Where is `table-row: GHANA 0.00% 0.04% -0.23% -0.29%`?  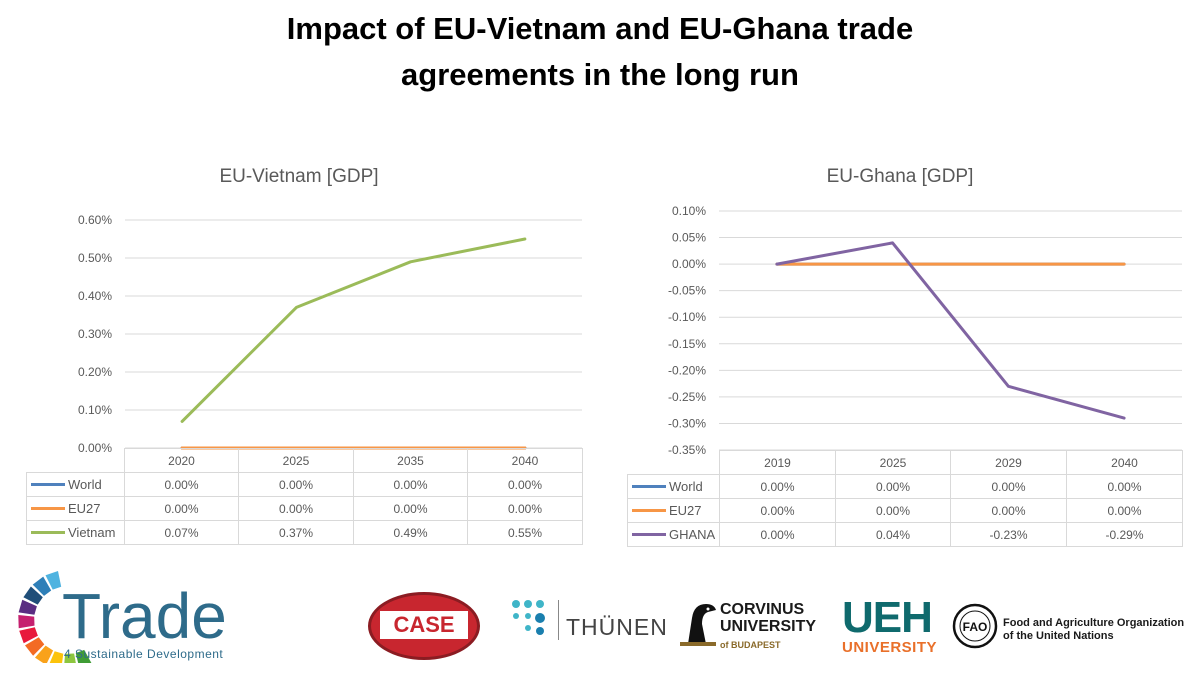
table-row: GHANA 0.00% 0.04% -0.23% -0.29% is located at coordinates (905, 534).